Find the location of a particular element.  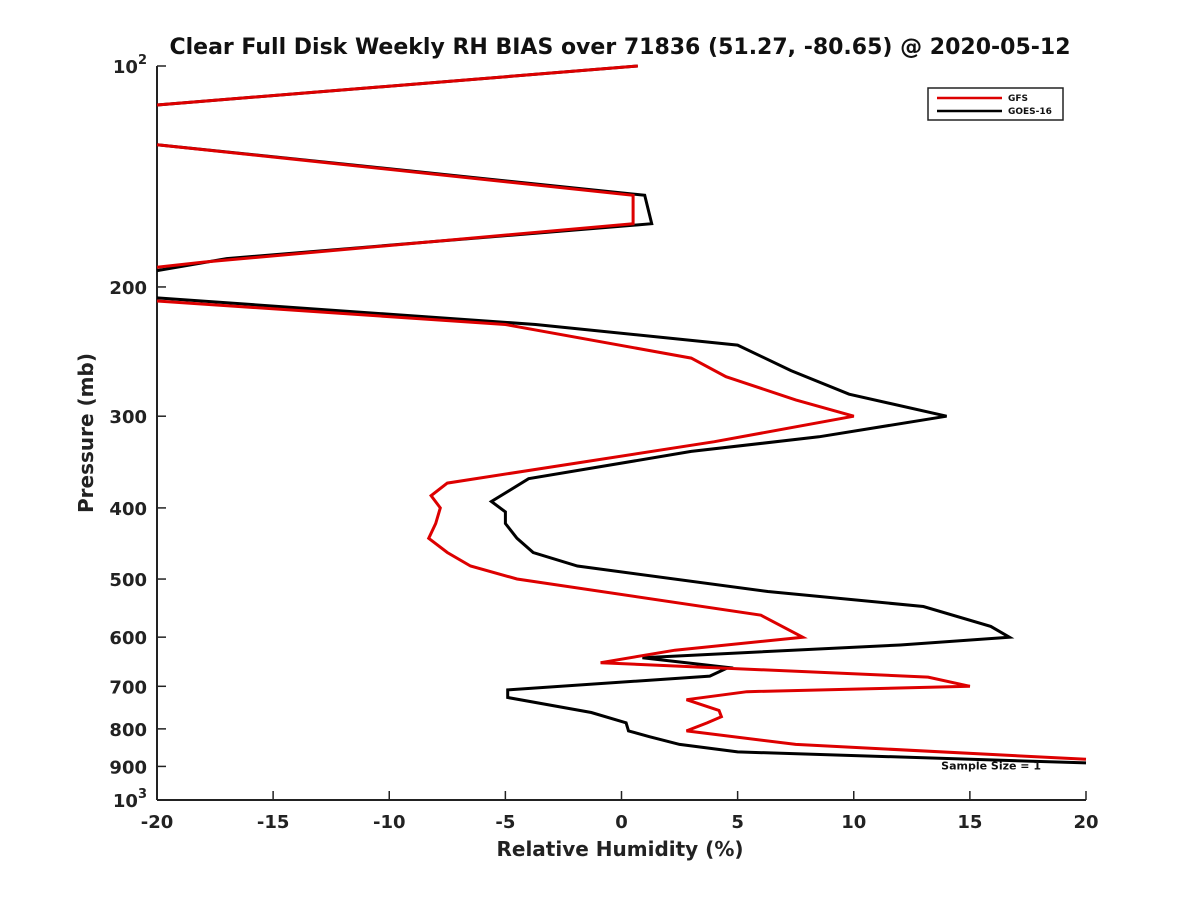

y-tick-label: 300 is located at coordinates (128, 417).